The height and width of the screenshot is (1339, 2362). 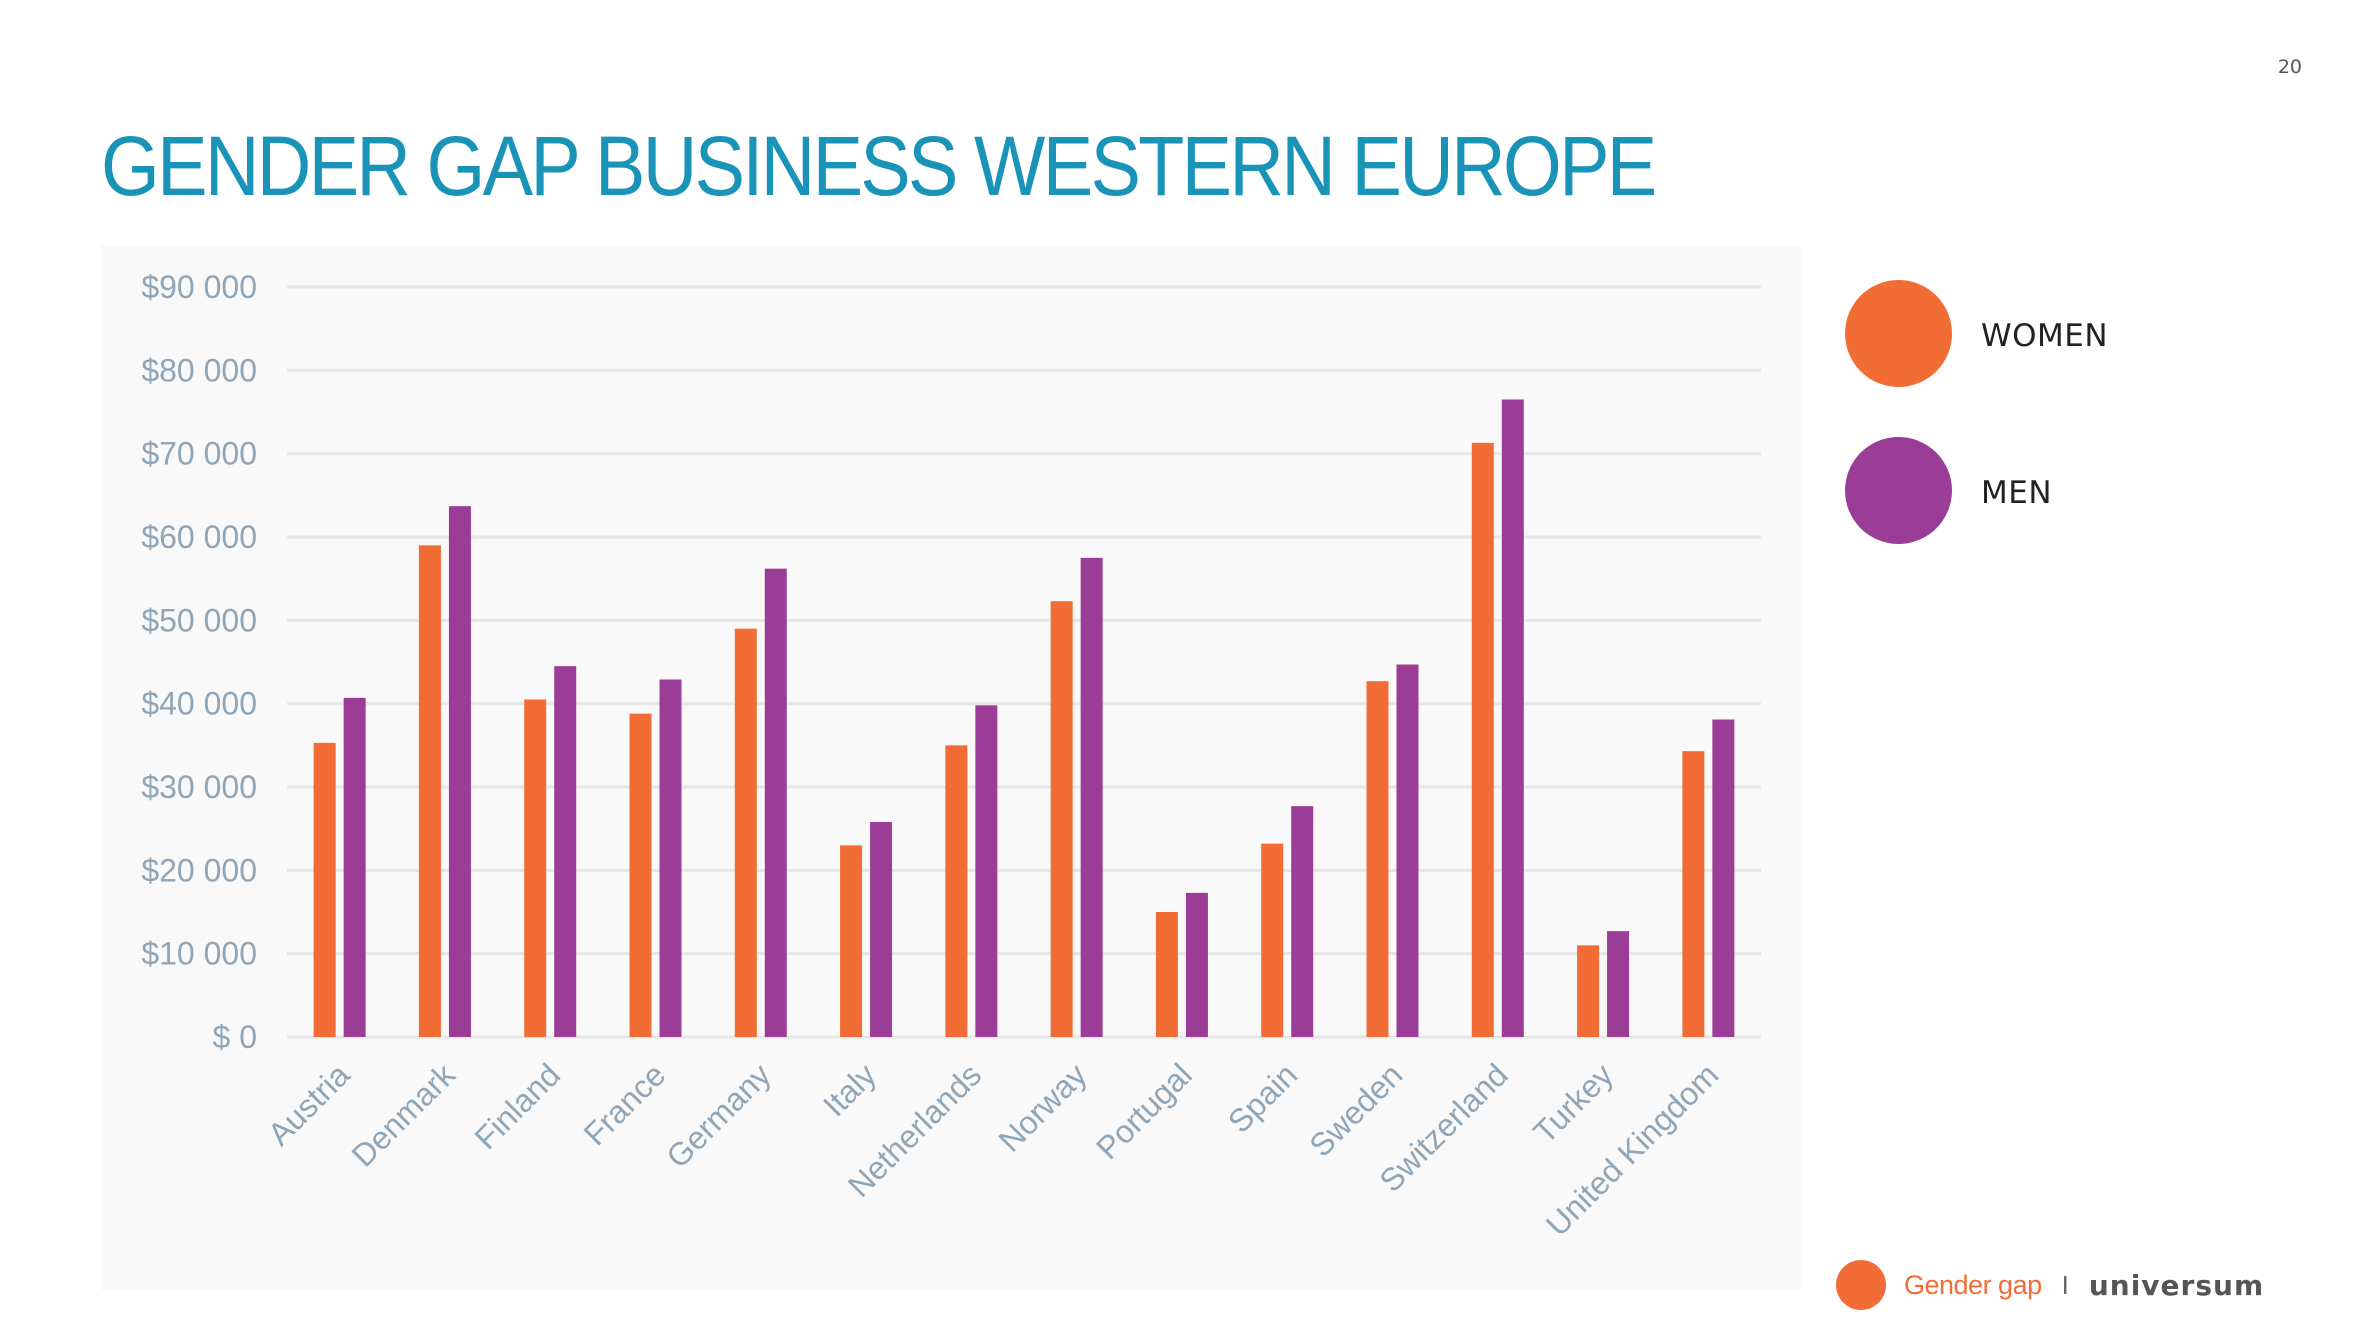 I want to click on x-tick-label: Denmark, so click(x=404, y=1115).